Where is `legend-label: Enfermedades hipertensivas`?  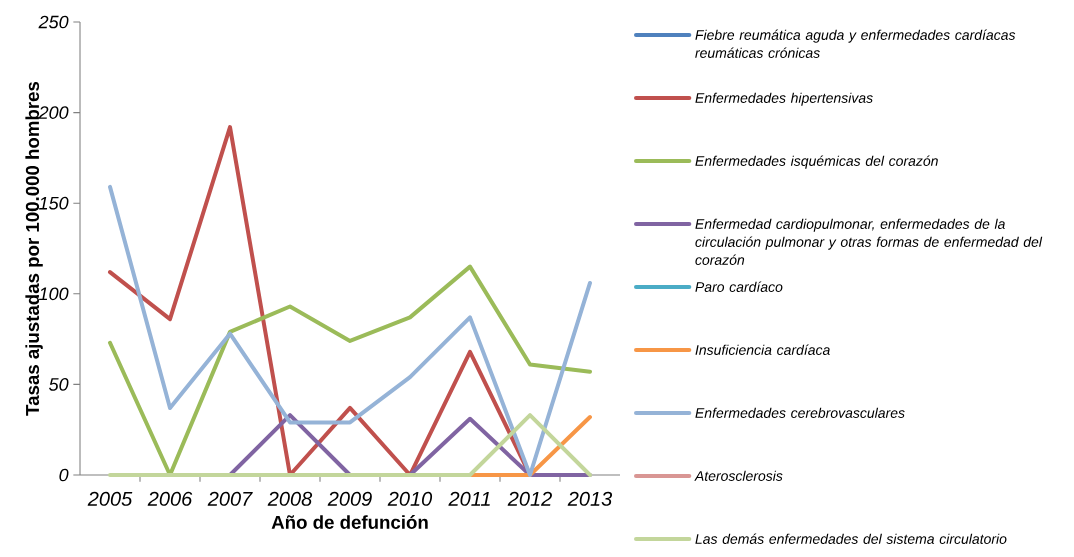
legend-label: Enfermedades hipertensivas is located at coordinates (784, 99).